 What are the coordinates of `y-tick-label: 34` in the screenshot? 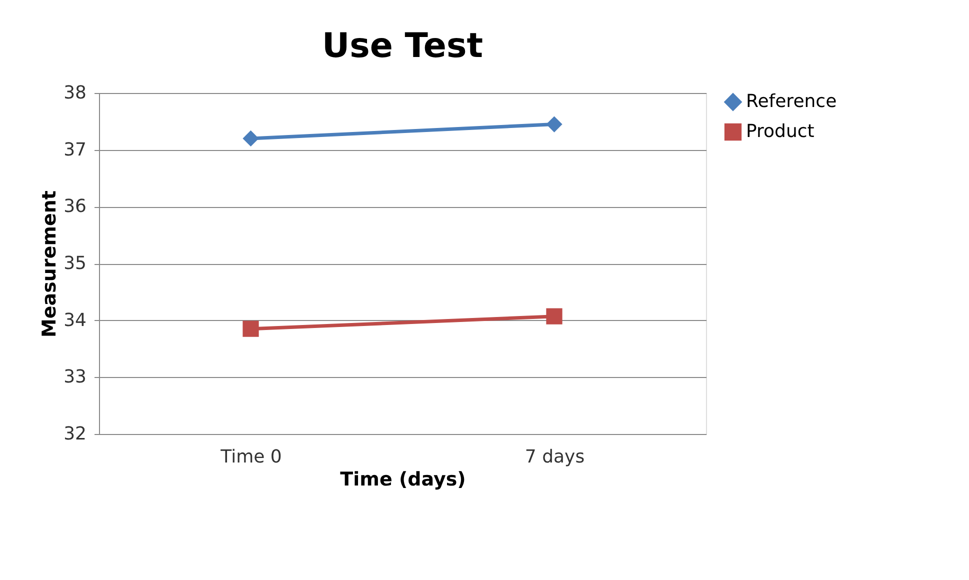 It's located at (75, 320).